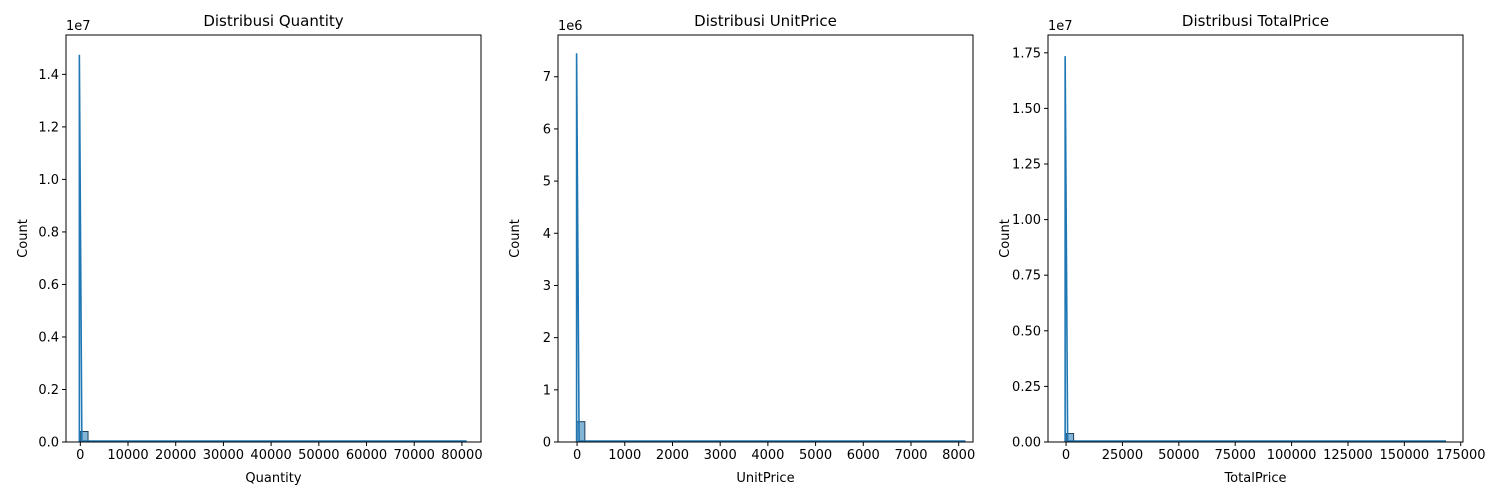 This screenshot has height=500, width=1500. I want to click on y-tick-label: 2, so click(547, 338).